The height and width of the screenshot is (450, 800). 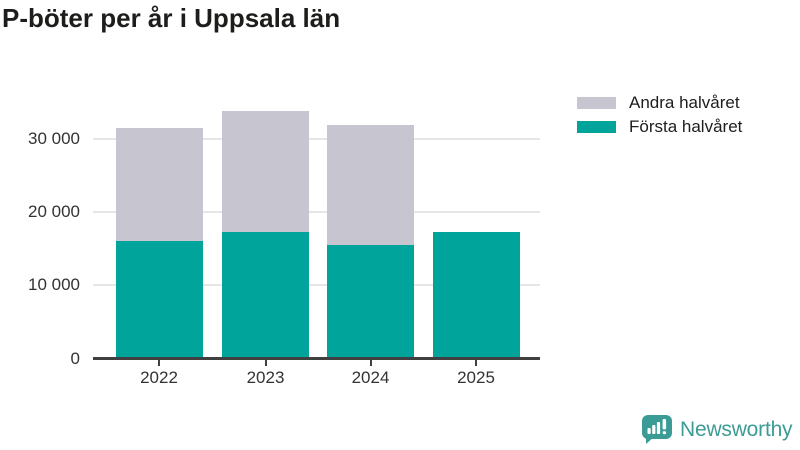 What do you see at coordinates (54, 284) in the screenshot?
I see `y-axis-label: 10 000` at bounding box center [54, 284].